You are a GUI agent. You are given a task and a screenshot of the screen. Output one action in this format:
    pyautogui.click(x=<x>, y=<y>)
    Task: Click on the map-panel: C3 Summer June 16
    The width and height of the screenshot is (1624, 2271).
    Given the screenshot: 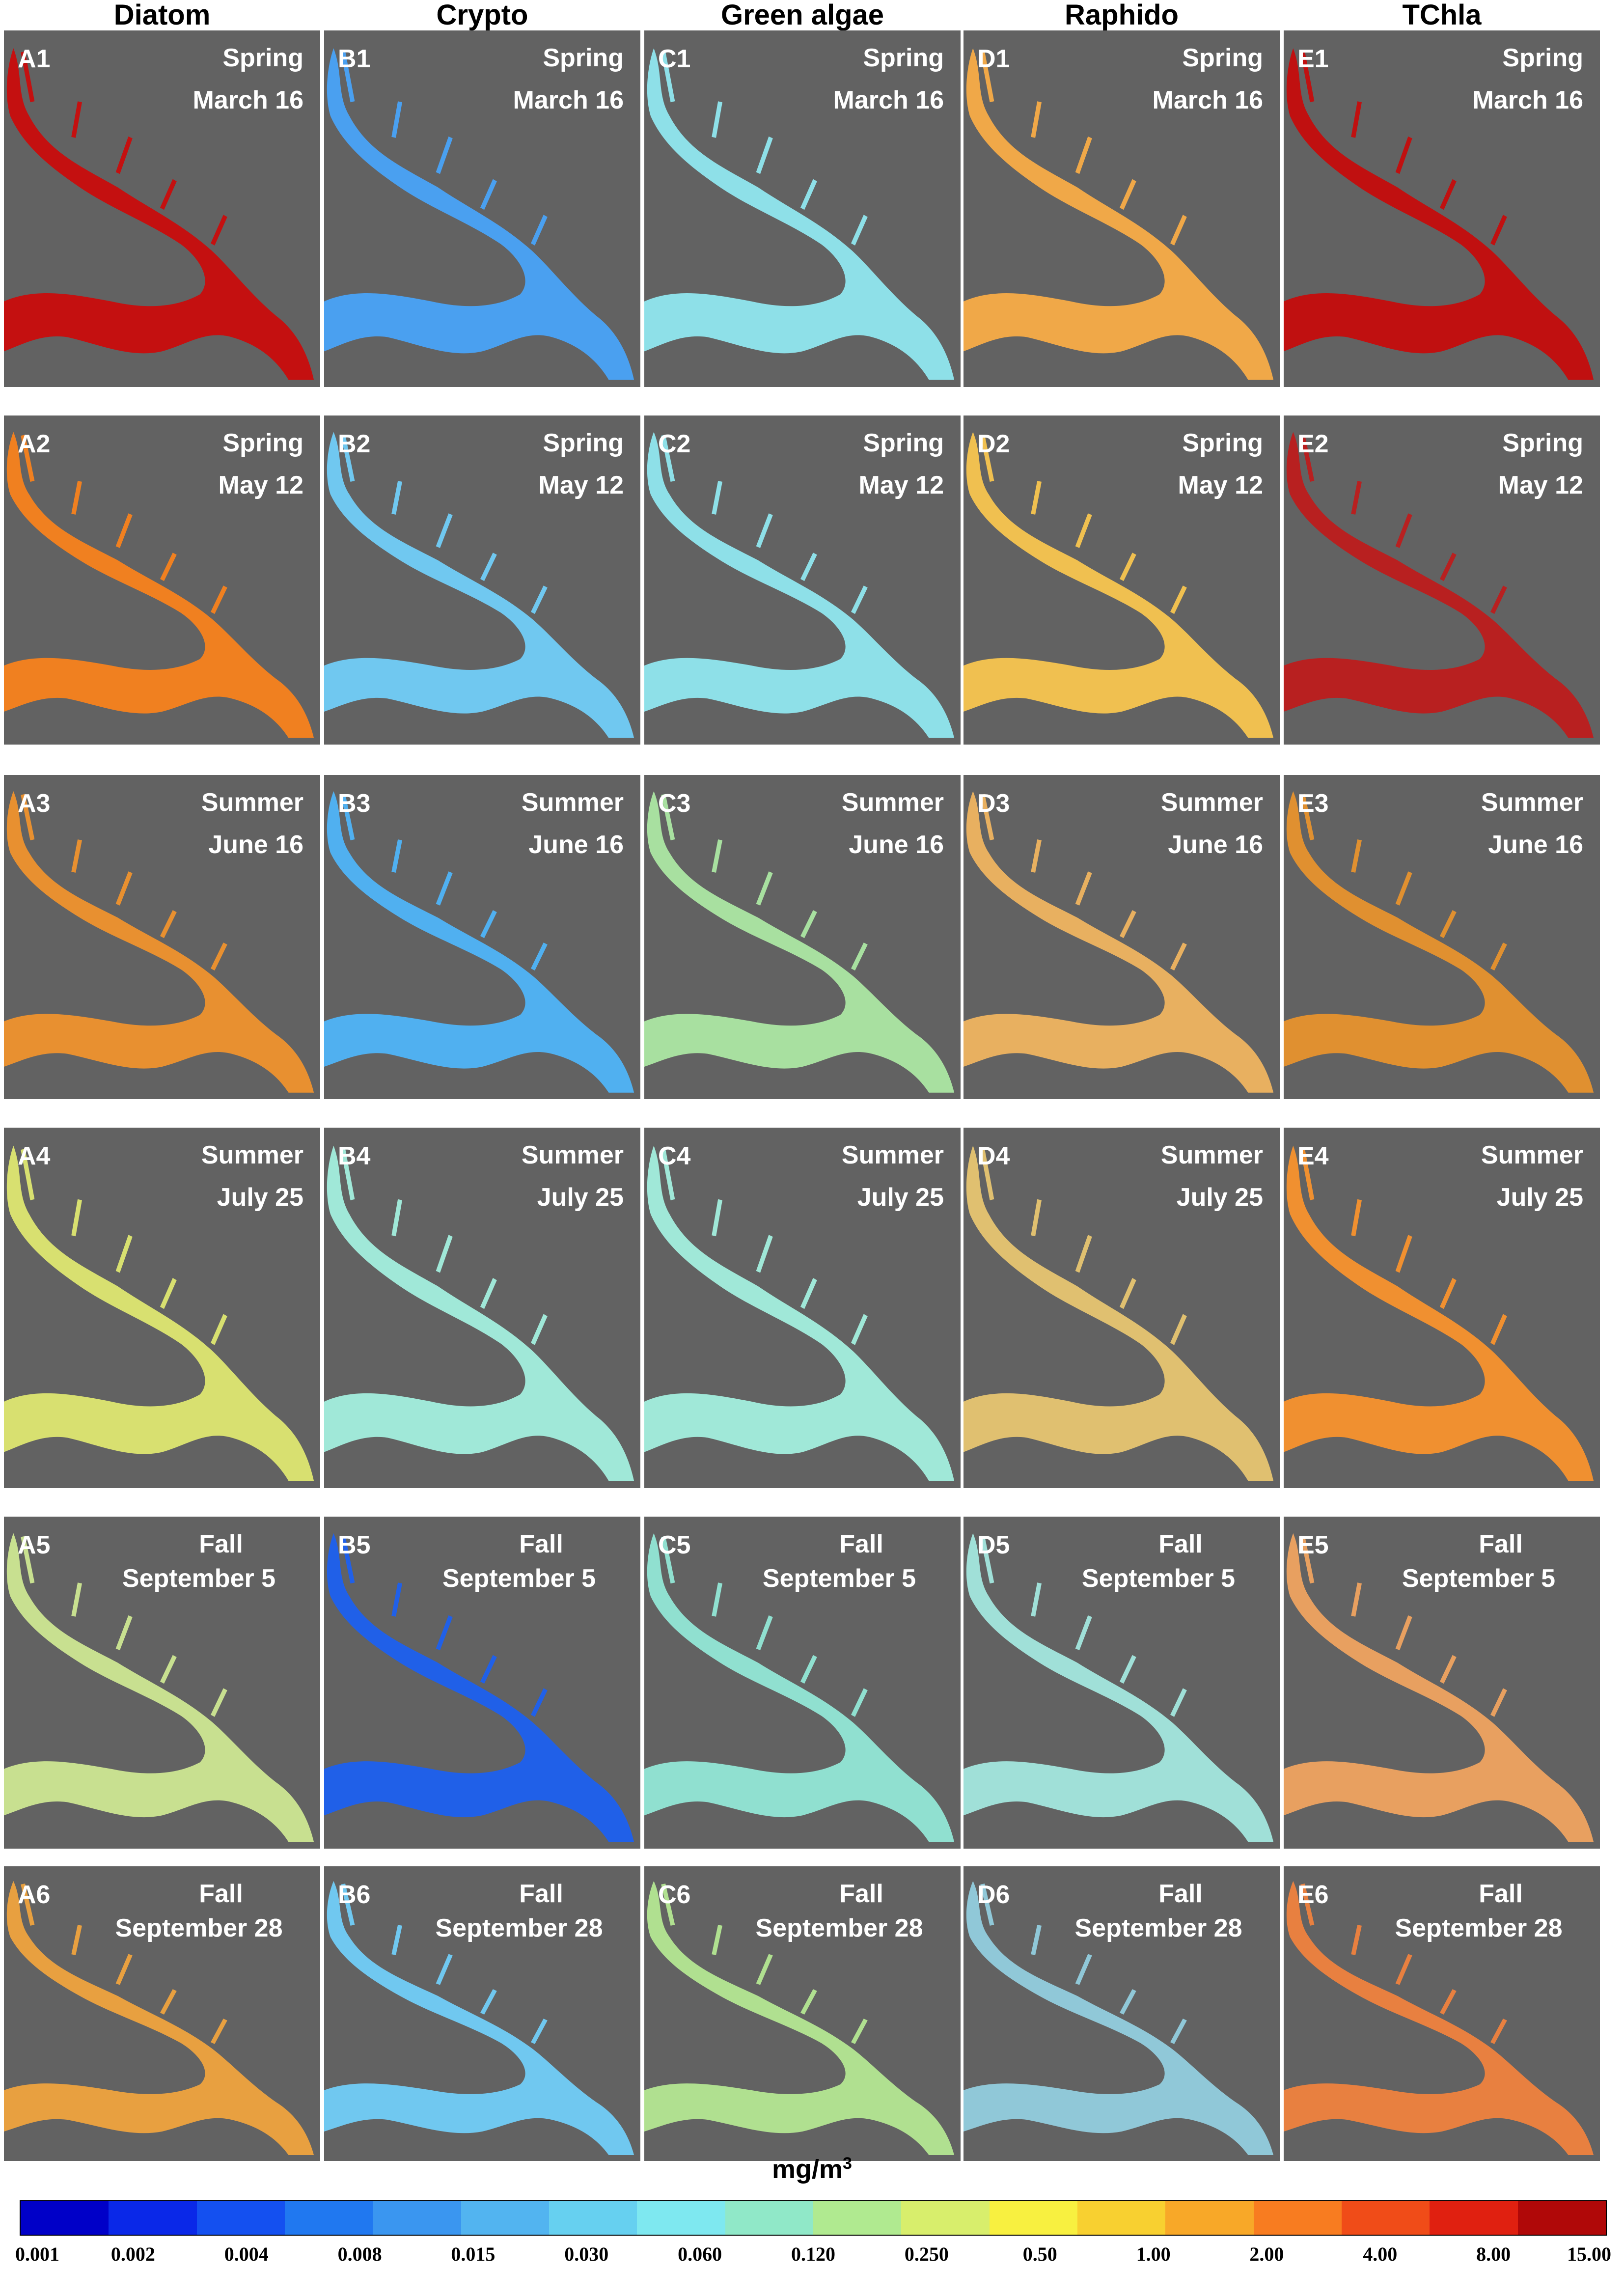 What is the action you would take?
    pyautogui.click(x=802, y=937)
    